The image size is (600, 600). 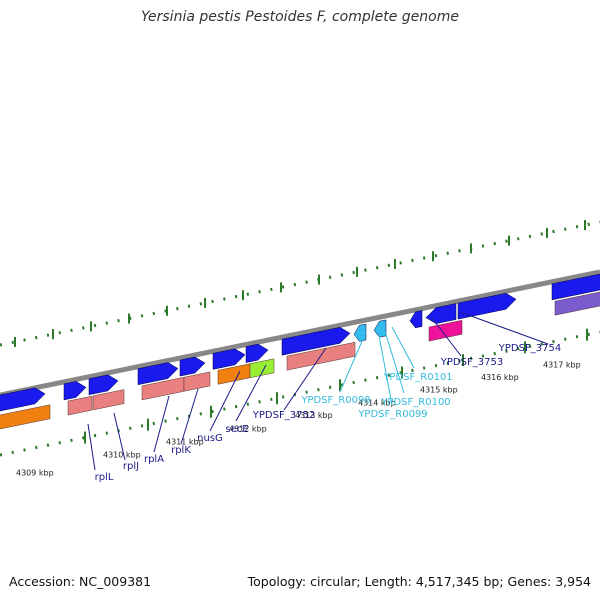 What do you see at coordinates (236, 429) in the screenshot?
I see `gene-label-sece: secE` at bounding box center [236, 429].